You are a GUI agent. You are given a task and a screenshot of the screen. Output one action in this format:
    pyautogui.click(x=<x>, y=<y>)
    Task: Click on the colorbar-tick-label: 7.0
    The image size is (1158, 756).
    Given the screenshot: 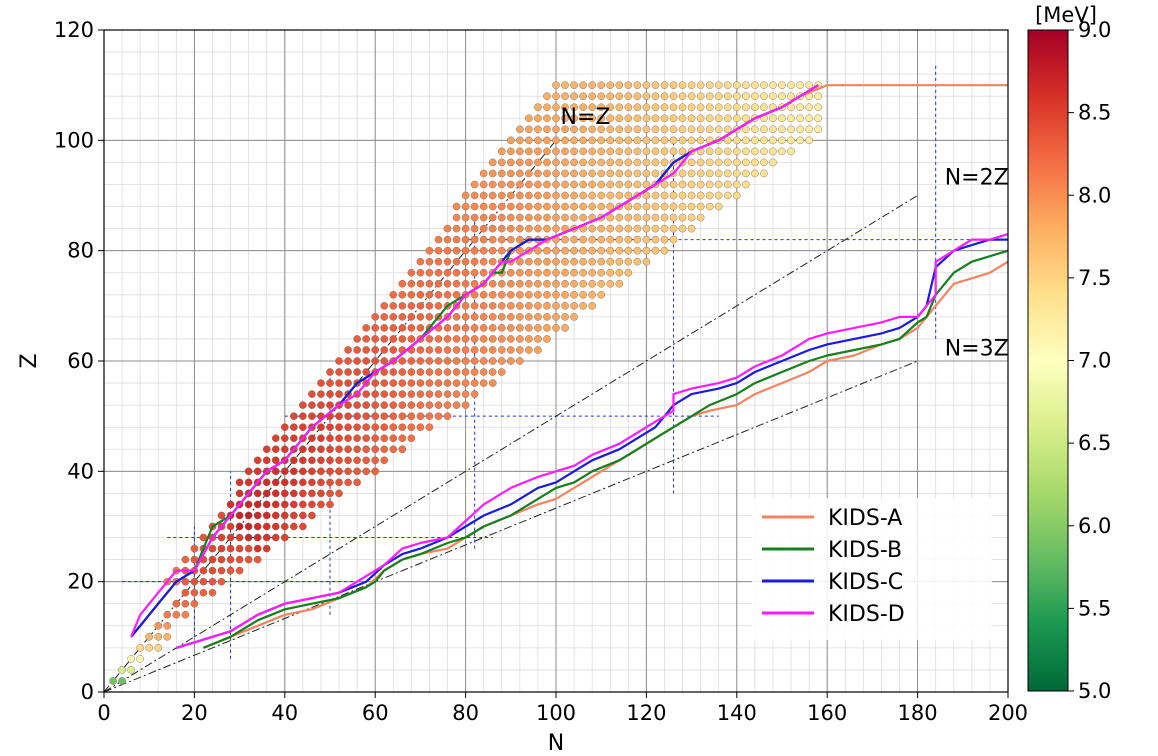 What is the action you would take?
    pyautogui.click(x=1094, y=361)
    